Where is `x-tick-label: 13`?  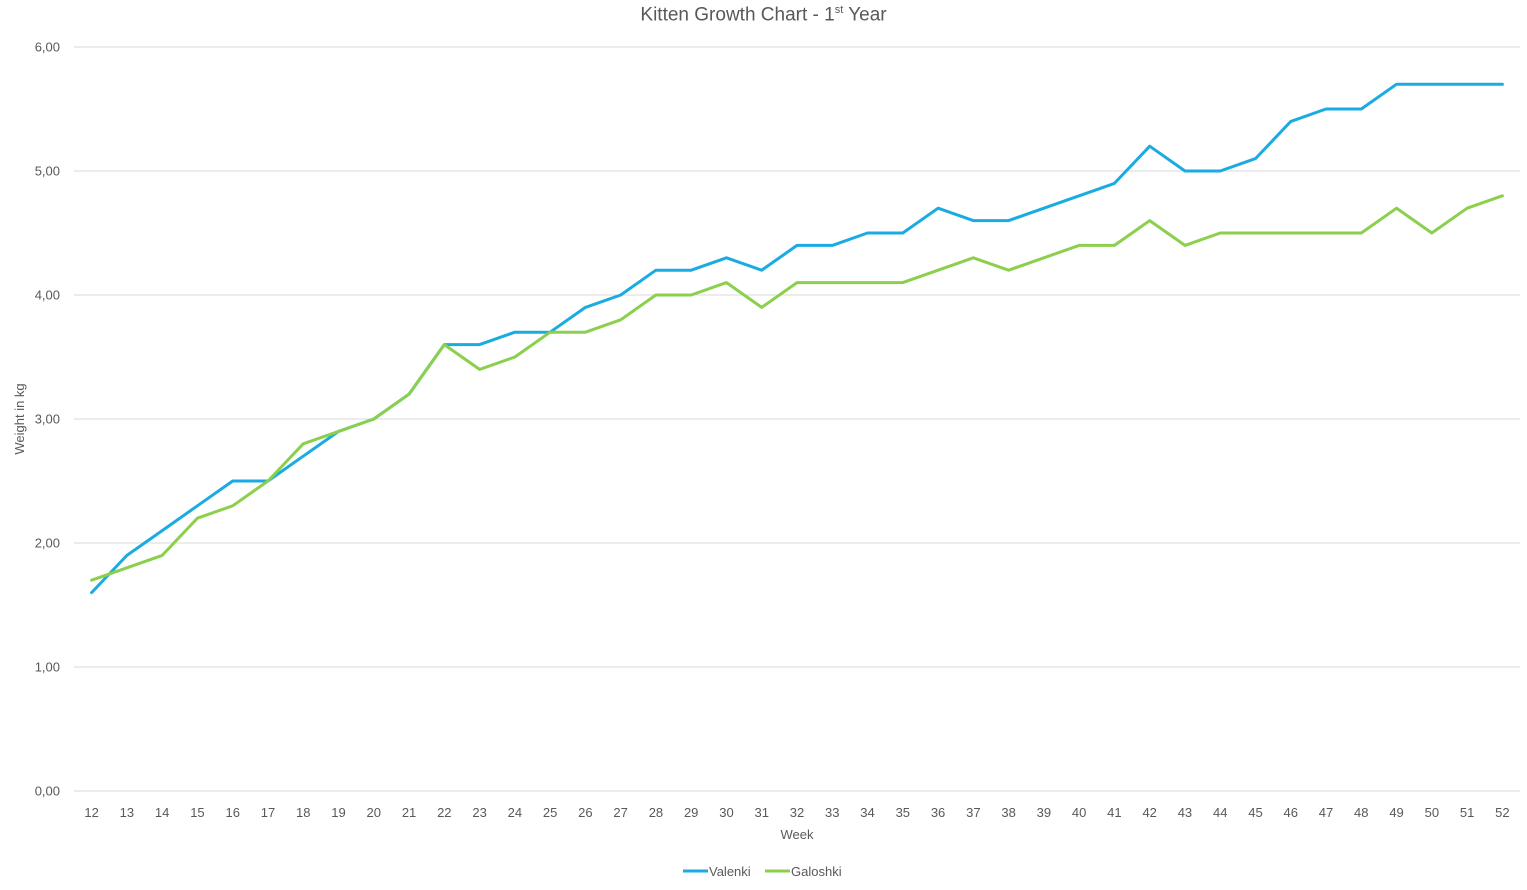
x-tick-label: 13 is located at coordinates (127, 812).